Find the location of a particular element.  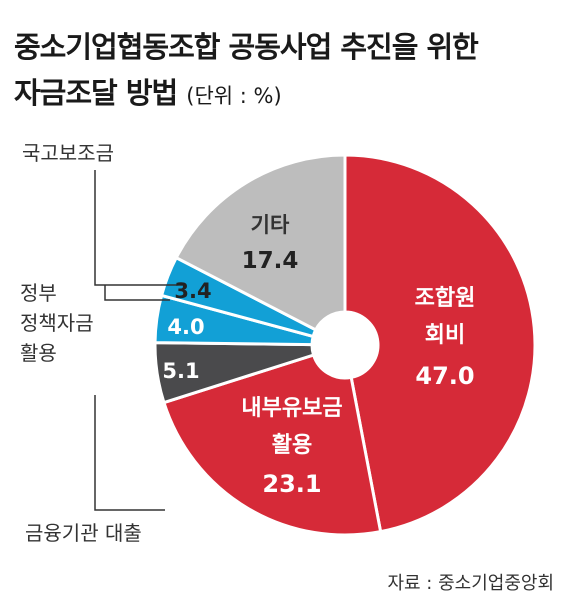

value-govt-subsidy: 3.4 is located at coordinates (192, 291).